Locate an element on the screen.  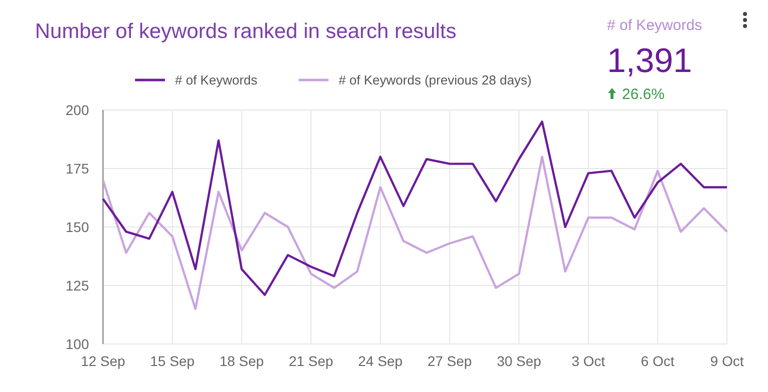
text: 26.6% is located at coordinates (643, 94).